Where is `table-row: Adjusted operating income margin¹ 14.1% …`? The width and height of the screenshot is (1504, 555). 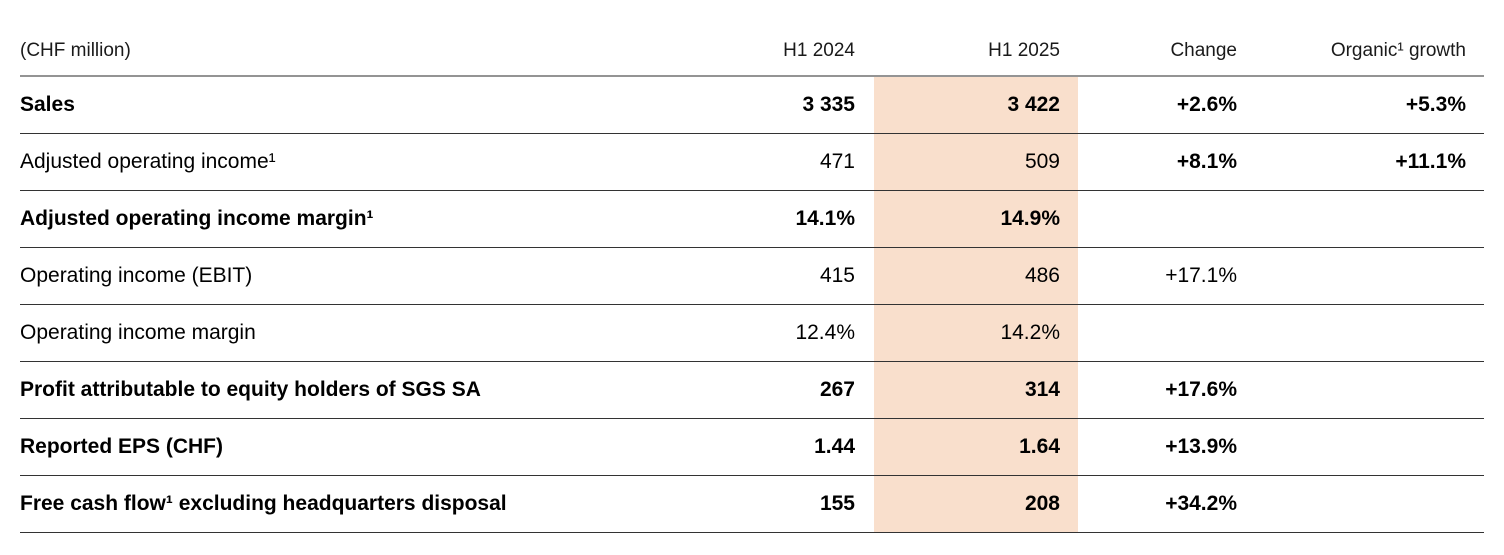 table-row: Adjusted operating income margin¹ 14.1% … is located at coordinates (752, 219).